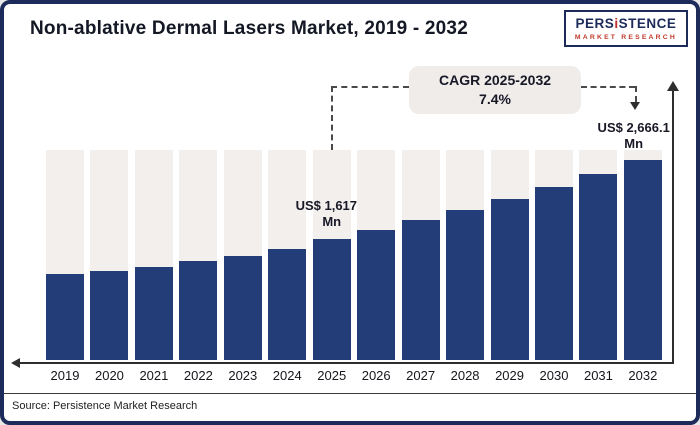  I want to click on cagr-callout: CAGR 2025-2032 7.4%, so click(495, 90).